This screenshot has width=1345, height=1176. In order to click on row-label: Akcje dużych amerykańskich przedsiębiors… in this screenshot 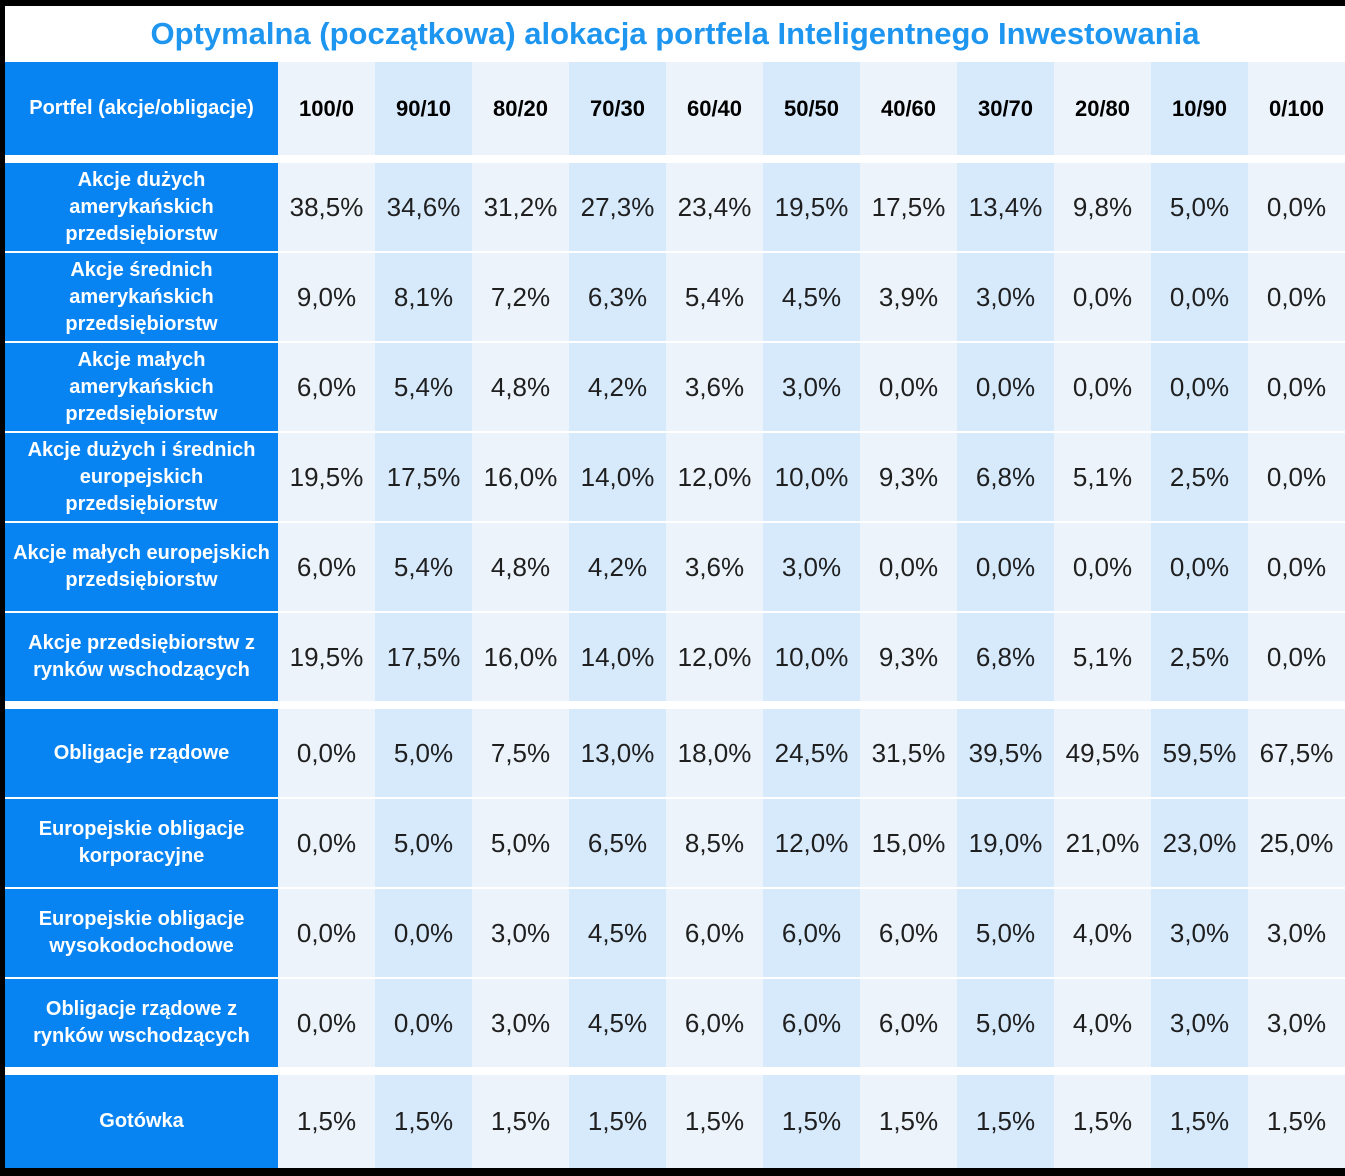, I will do `click(141, 207)`.